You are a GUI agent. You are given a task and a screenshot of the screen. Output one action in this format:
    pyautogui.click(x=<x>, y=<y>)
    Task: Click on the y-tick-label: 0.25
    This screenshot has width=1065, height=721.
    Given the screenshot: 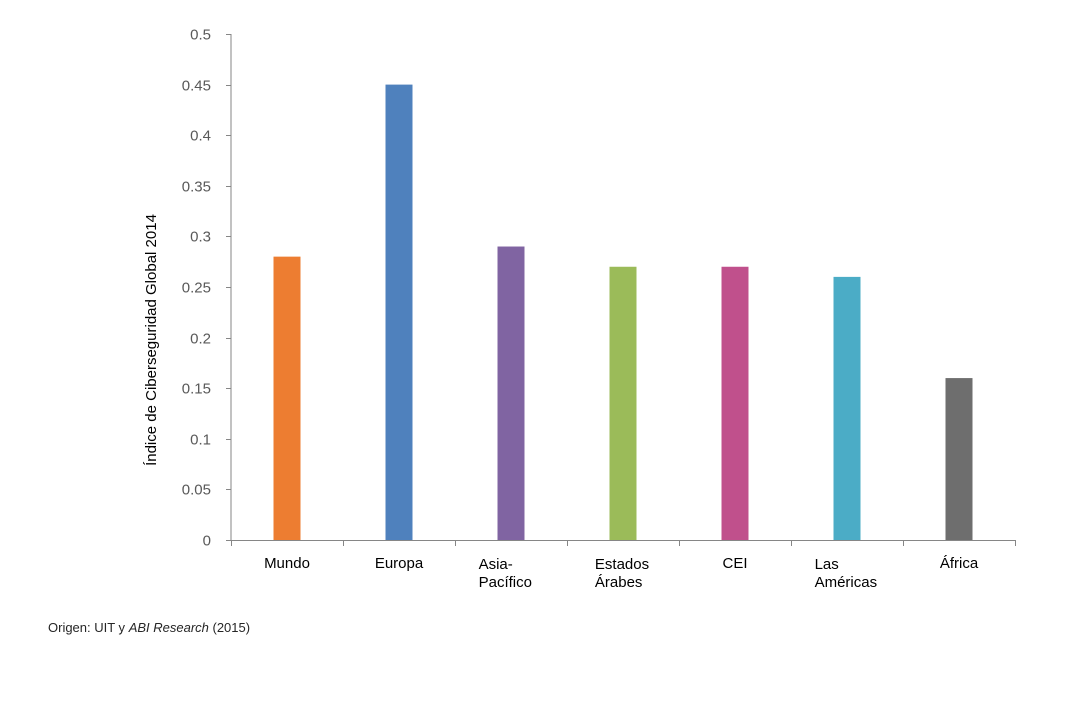 What is the action you would take?
    pyautogui.click(x=196, y=288)
    